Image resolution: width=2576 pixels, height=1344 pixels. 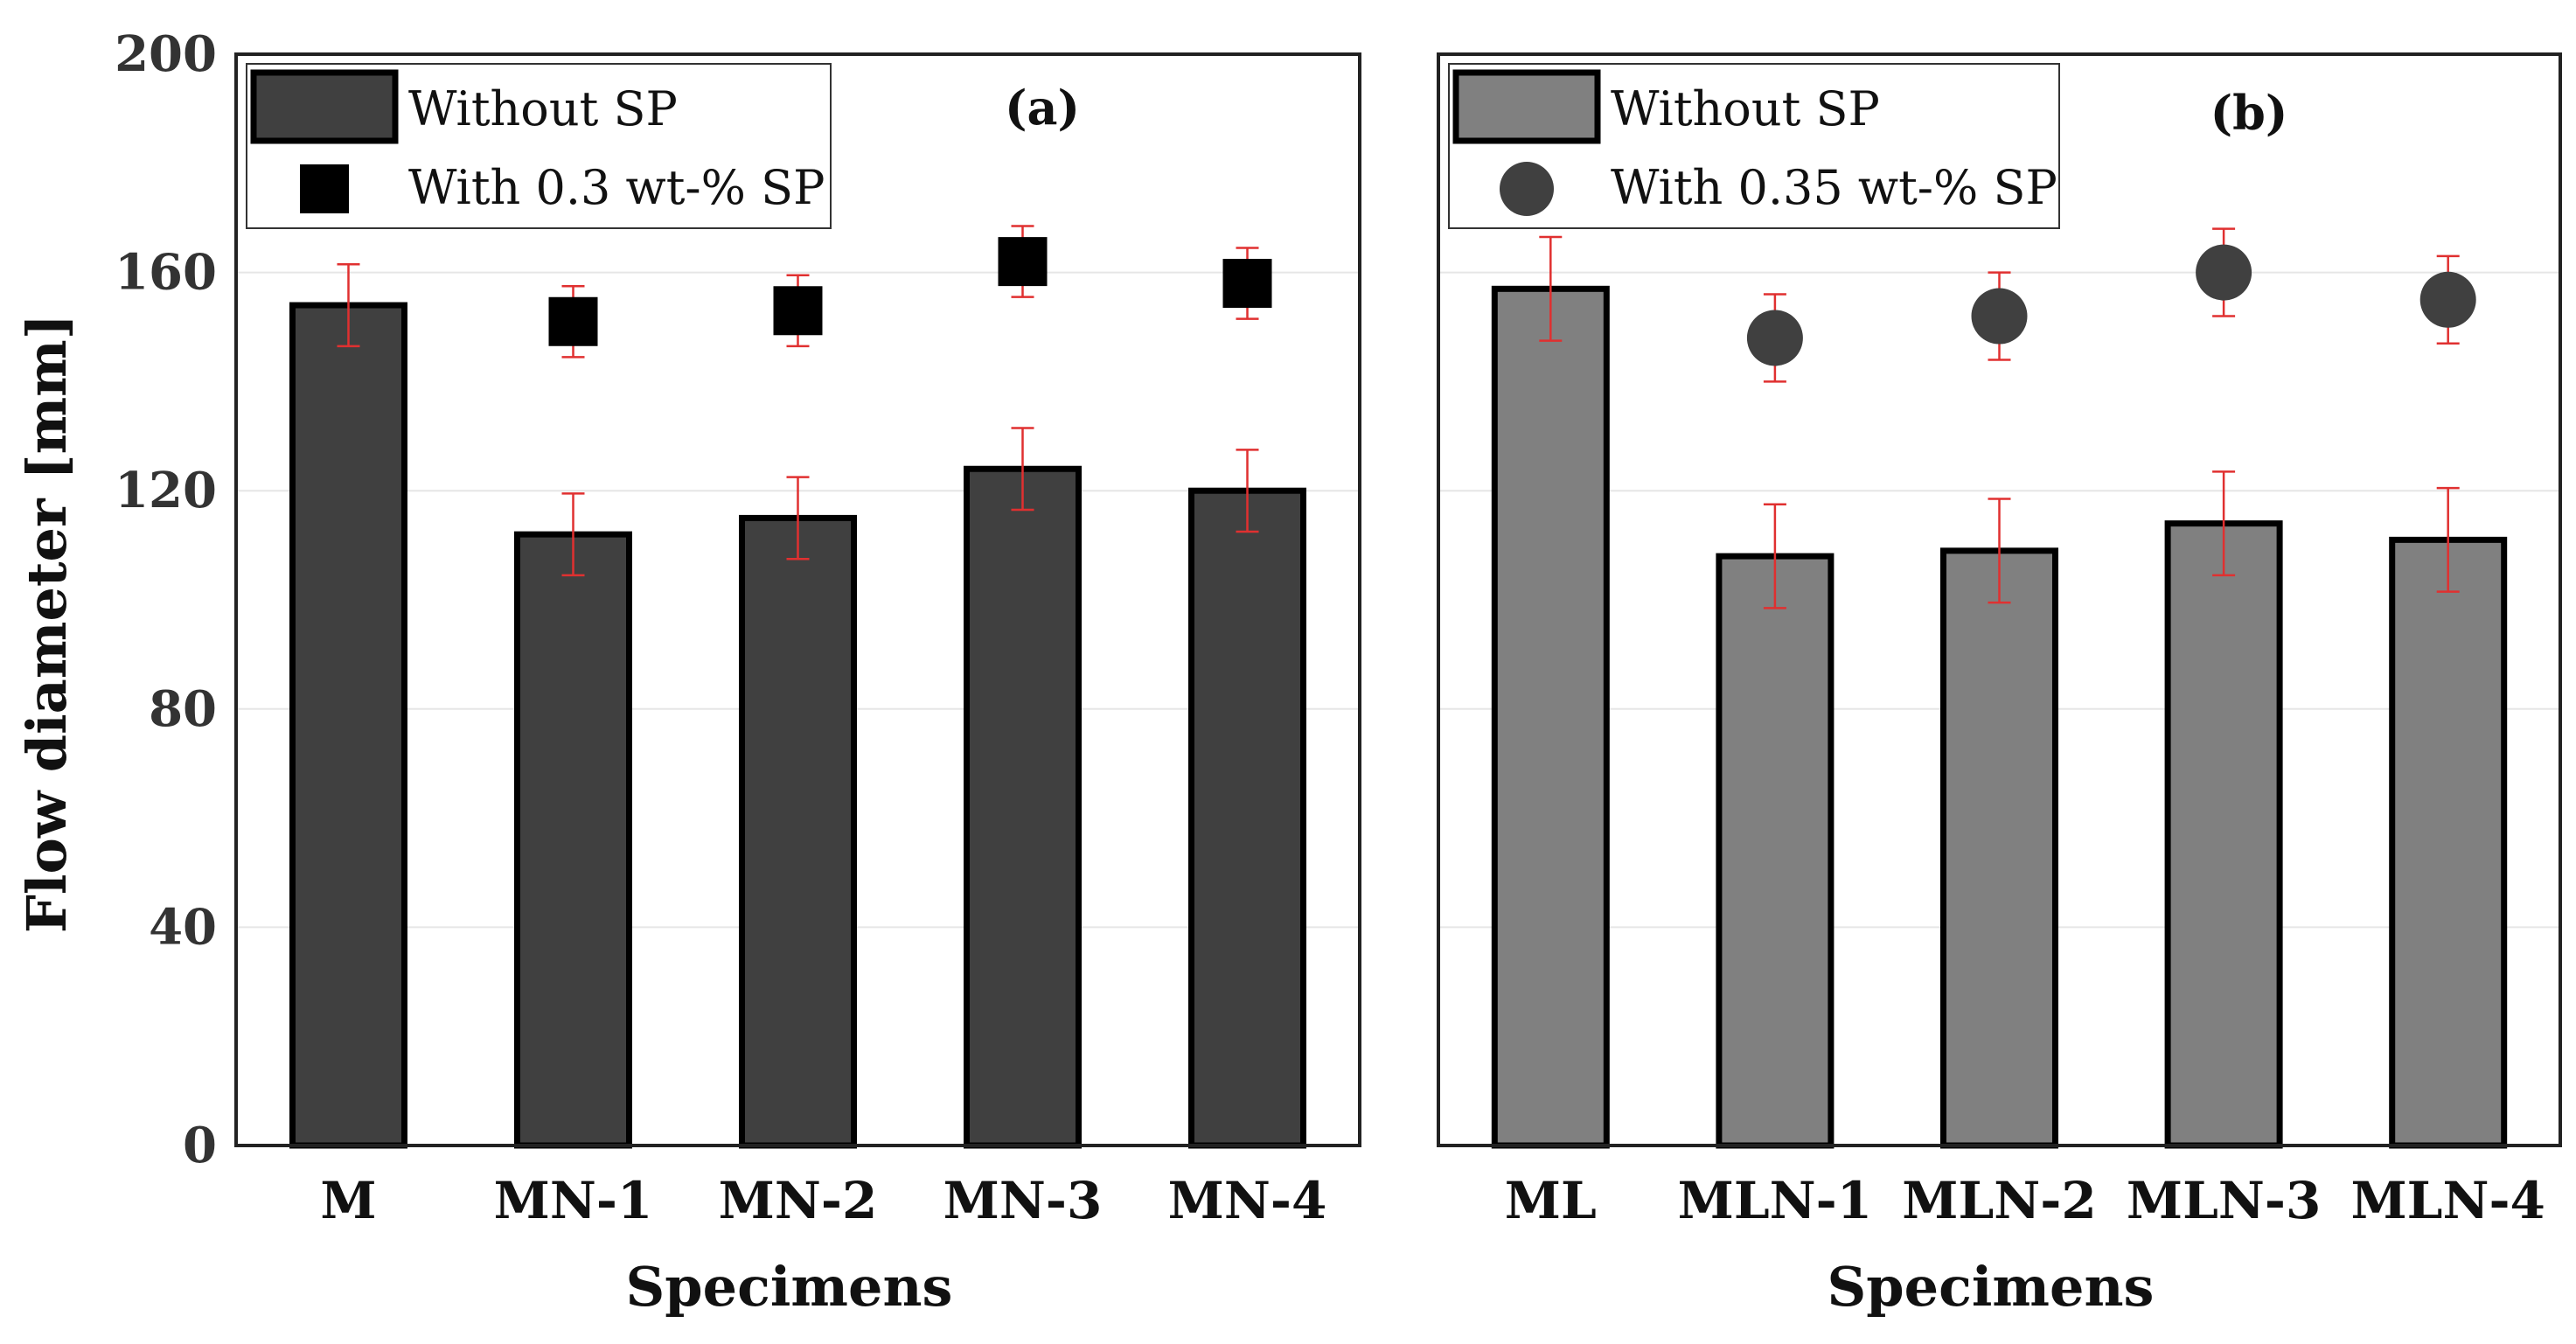 What do you see at coordinates (348, 1200) in the screenshot?
I see `x-tick-label: M` at bounding box center [348, 1200].